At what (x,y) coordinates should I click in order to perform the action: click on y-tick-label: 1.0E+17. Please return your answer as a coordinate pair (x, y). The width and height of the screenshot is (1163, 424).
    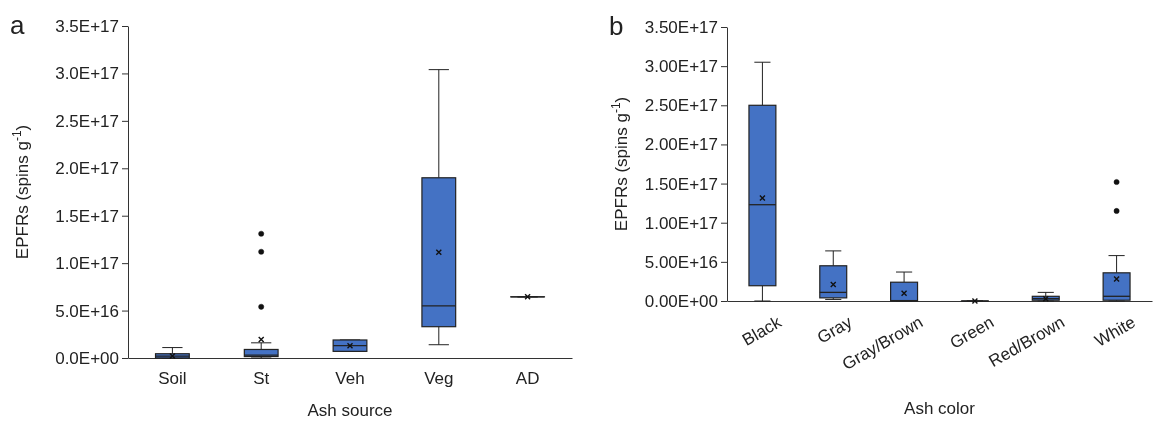
    Looking at the image, I should click on (87, 264).